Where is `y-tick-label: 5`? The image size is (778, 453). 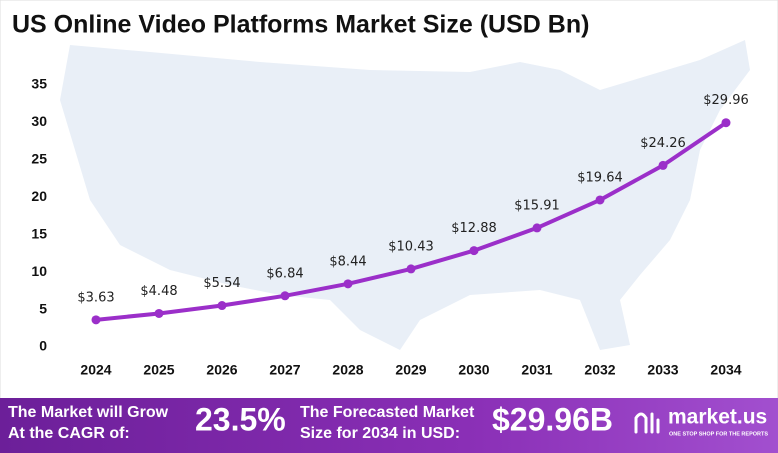
y-tick-label: 5 is located at coordinates (43, 308).